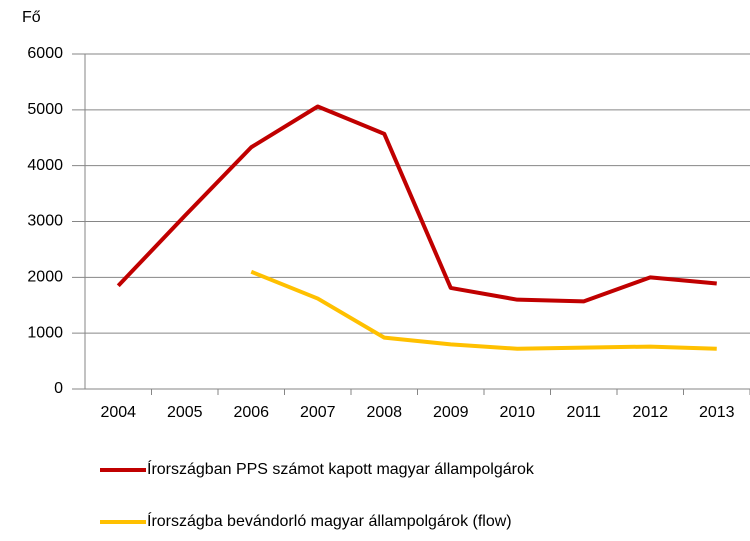 This screenshot has width=750, height=541. What do you see at coordinates (45, 221) in the screenshot?
I see `y-tick-label: 3000` at bounding box center [45, 221].